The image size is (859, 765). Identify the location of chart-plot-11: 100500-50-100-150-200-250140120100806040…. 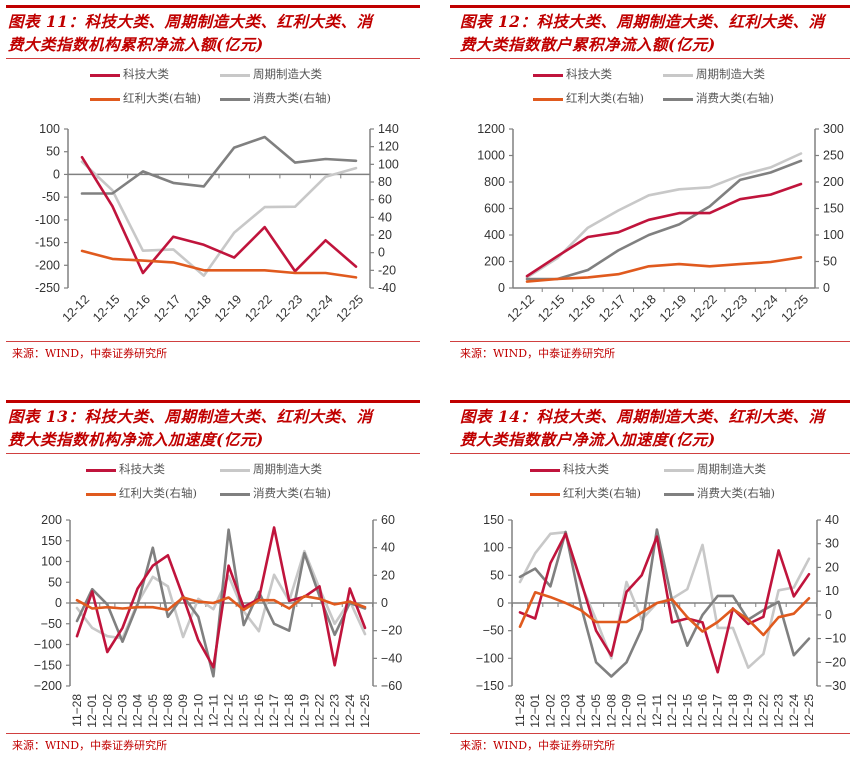
(217, 223).